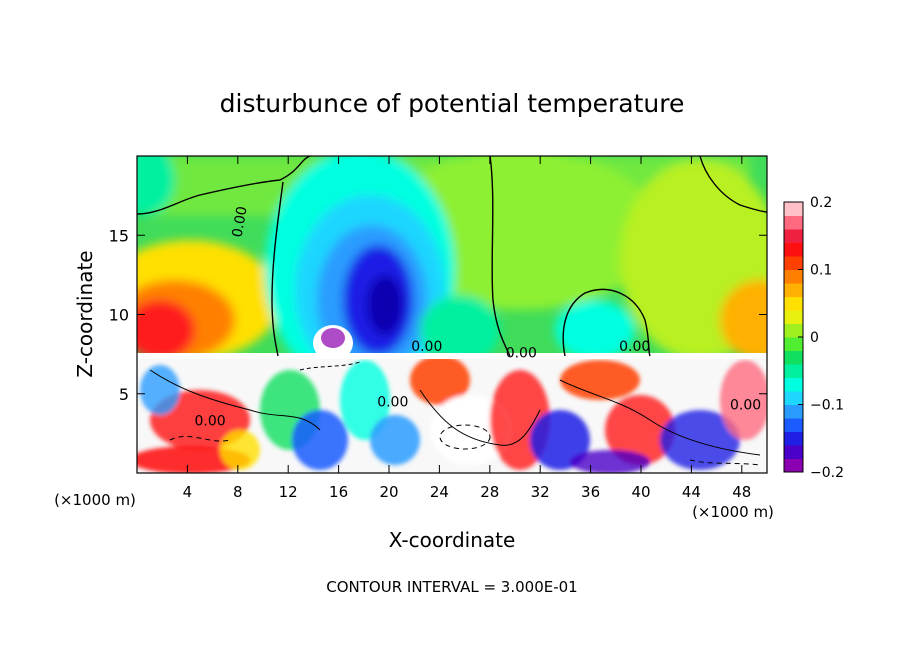 This screenshot has height=658, width=904. What do you see at coordinates (439, 492) in the screenshot?
I see `x-tick-label: 24` at bounding box center [439, 492].